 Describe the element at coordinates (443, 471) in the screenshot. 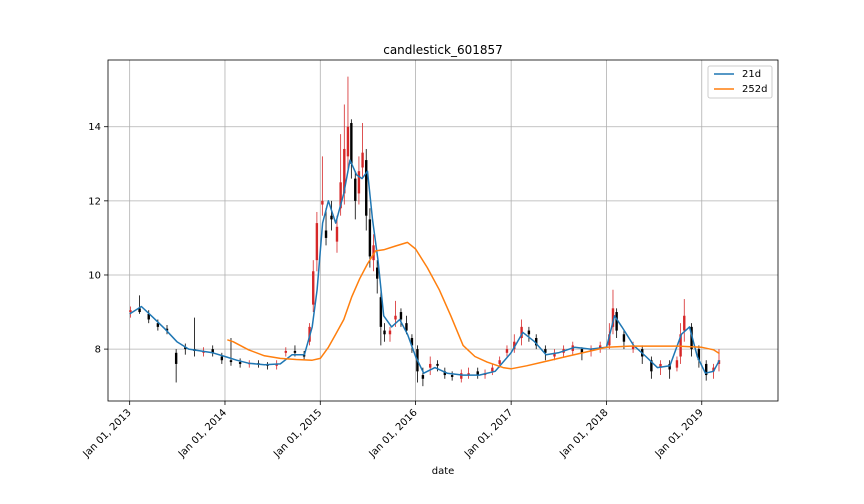

I see `x-axis-label: date` at that location.